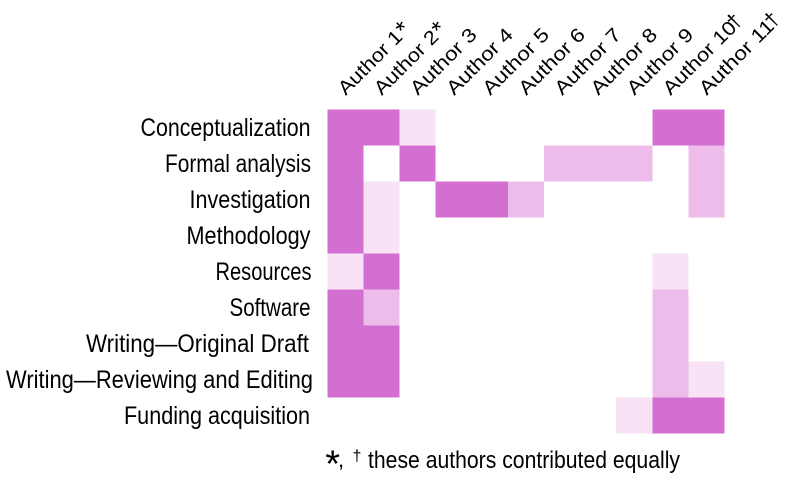 This screenshot has width=794, height=489. Describe the element at coordinates (159, 380) in the screenshot. I see `svg-text: Writing—Reviewing and Editing` at that location.